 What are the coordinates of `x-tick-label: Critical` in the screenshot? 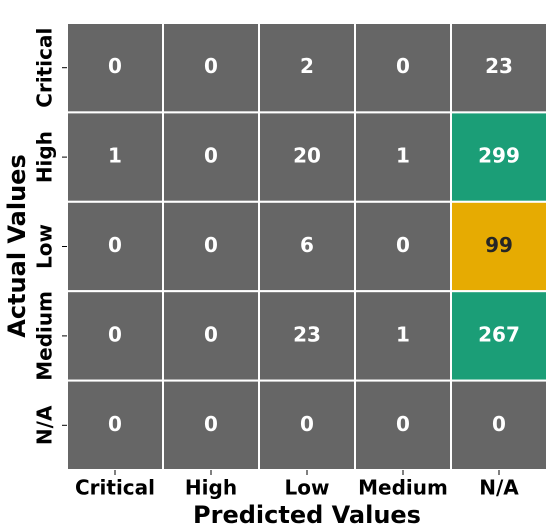 It's located at (115, 488).